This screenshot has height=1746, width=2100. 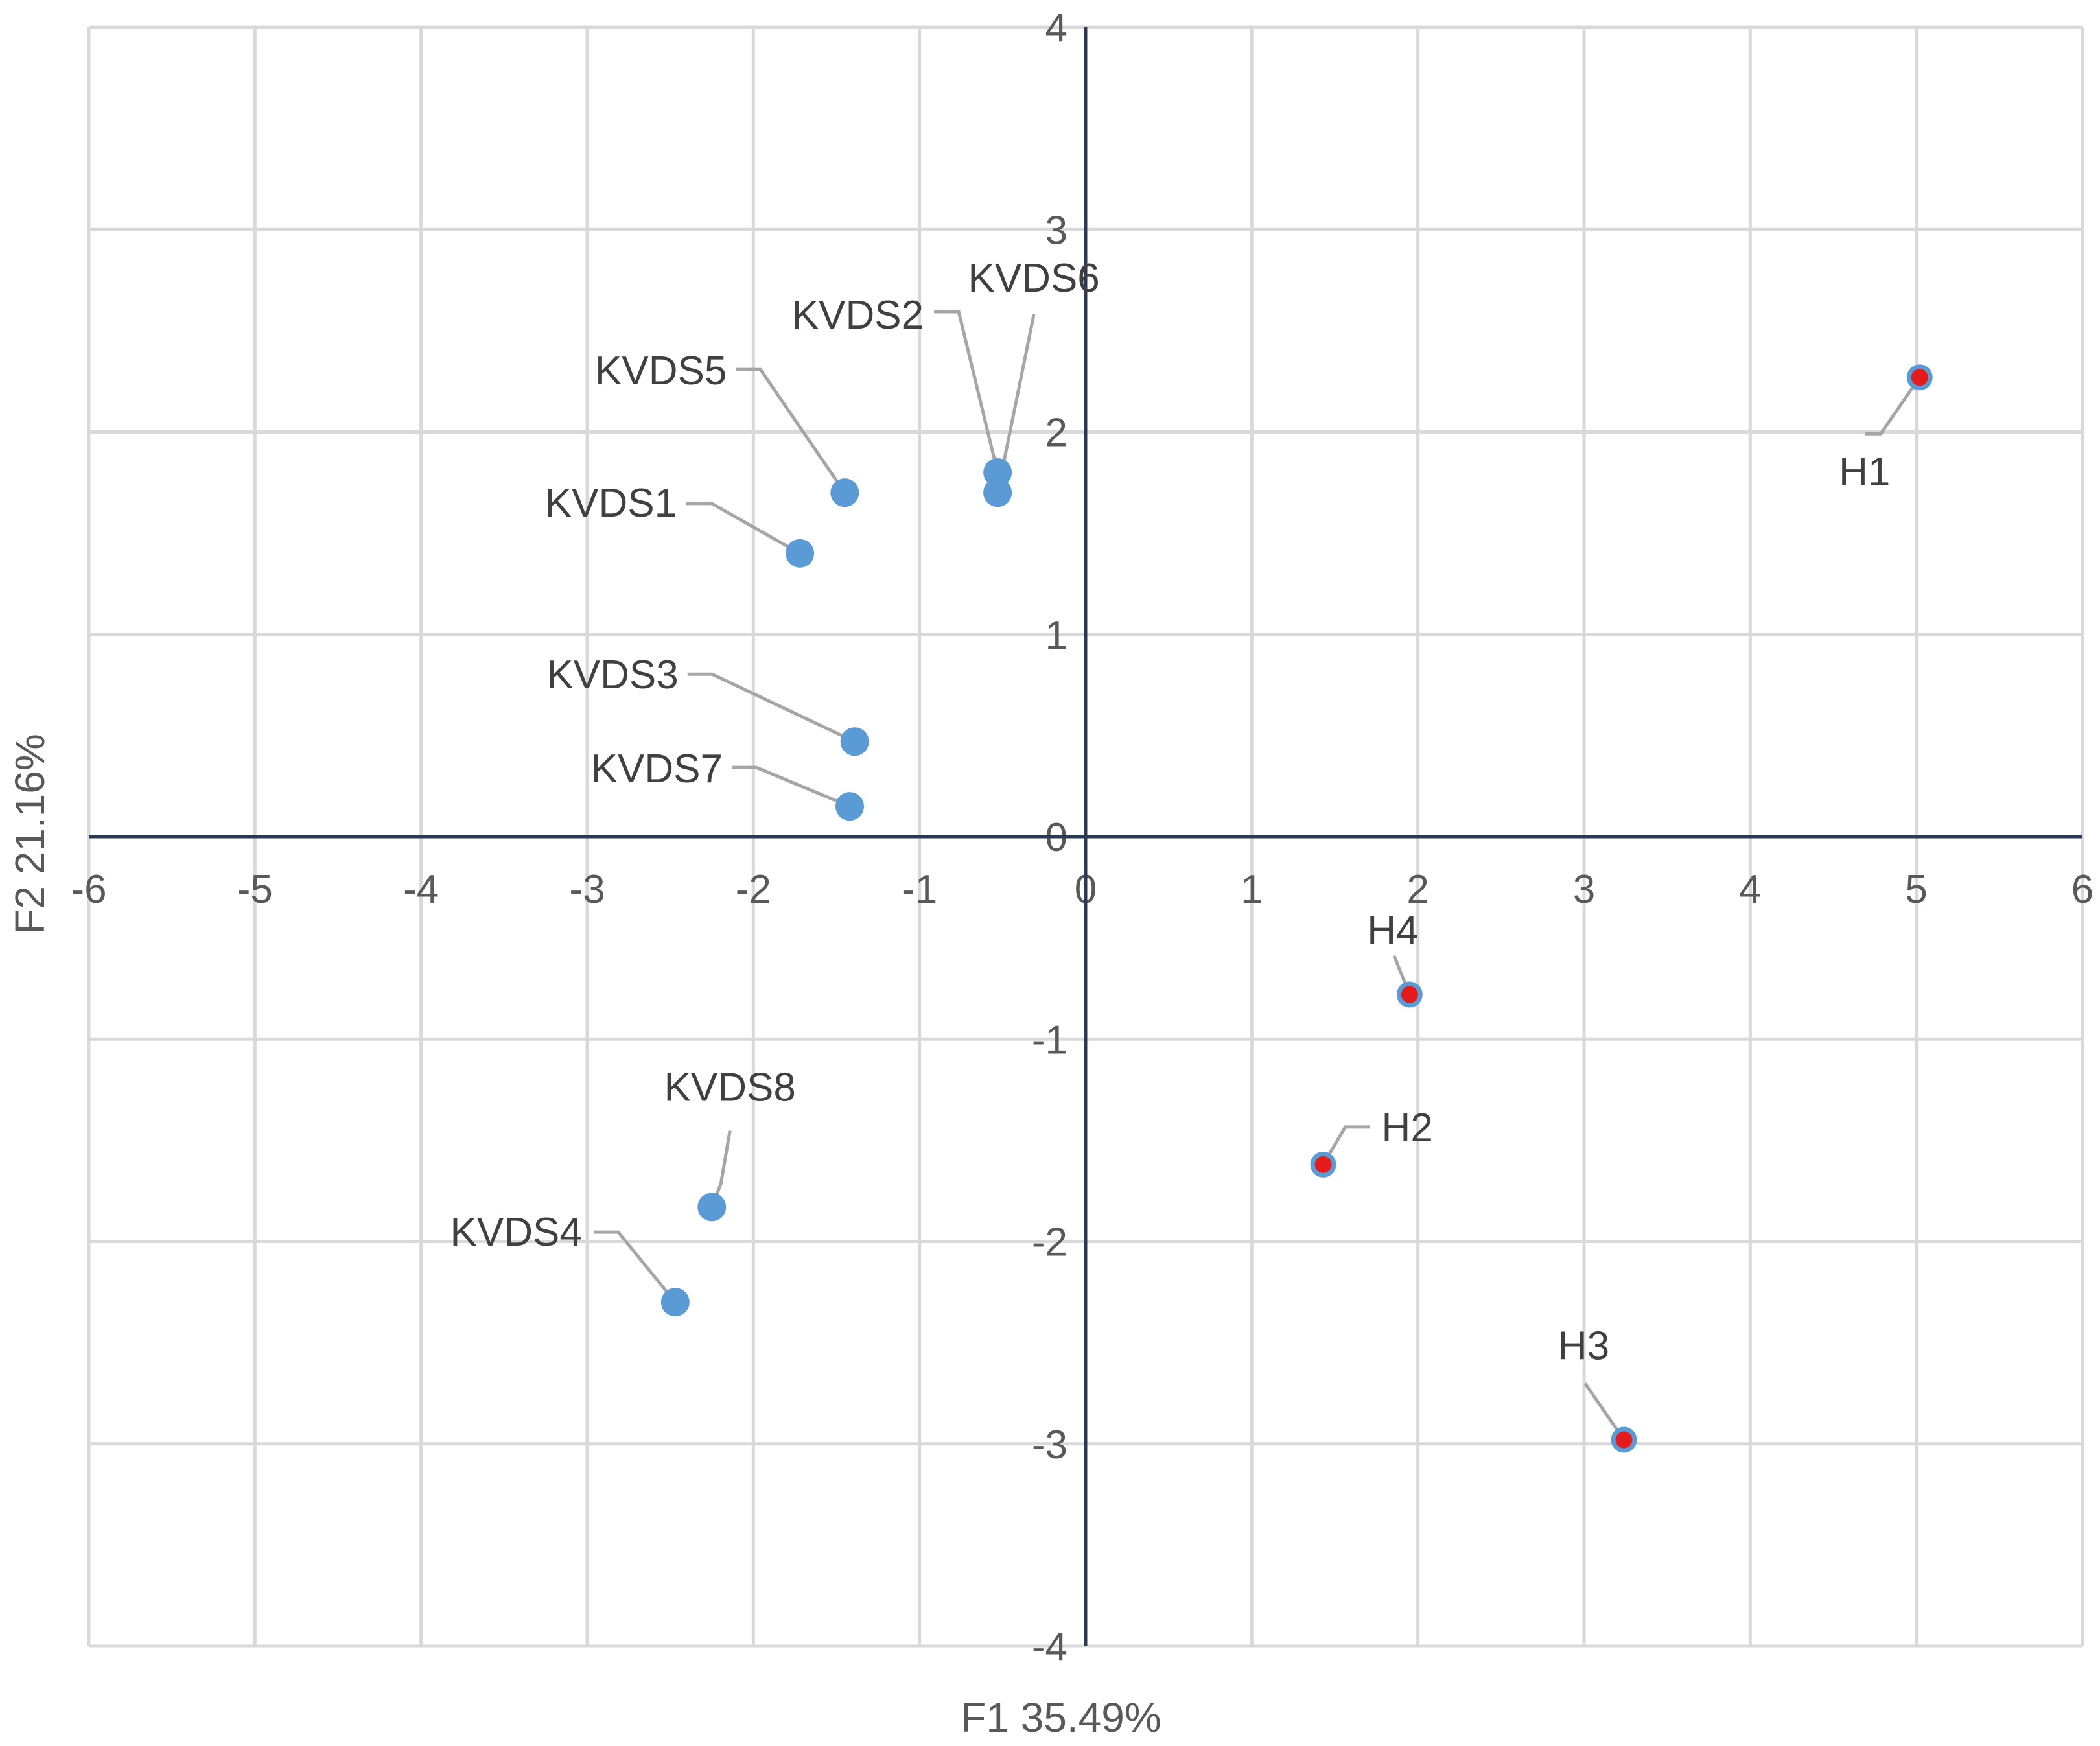 I want to click on data-label: KVDS8, so click(x=730, y=1087).